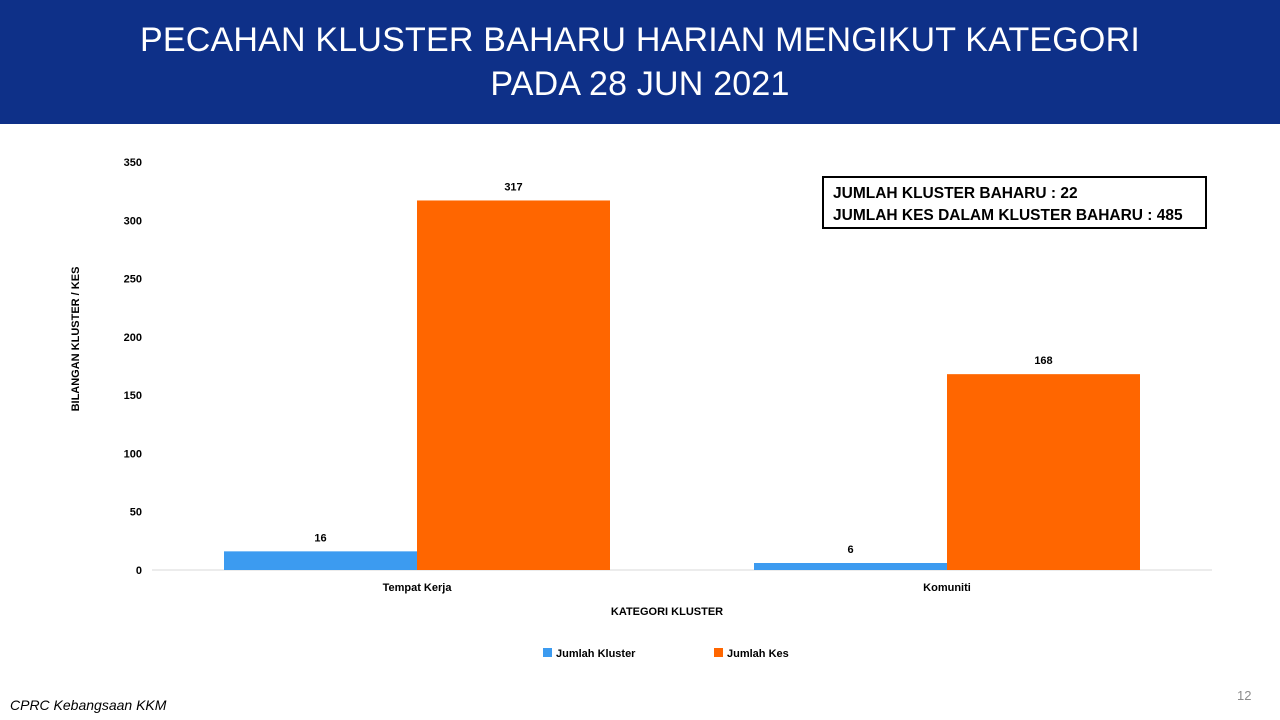  What do you see at coordinates (758, 654) in the screenshot?
I see `legend-label: Jumlah Kes` at bounding box center [758, 654].